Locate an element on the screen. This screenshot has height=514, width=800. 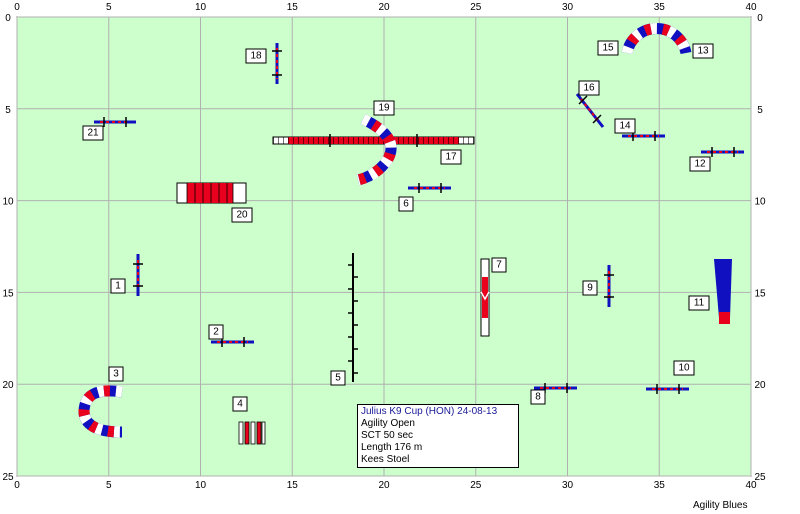
y-tick-left: 15 is located at coordinates (8, 293).